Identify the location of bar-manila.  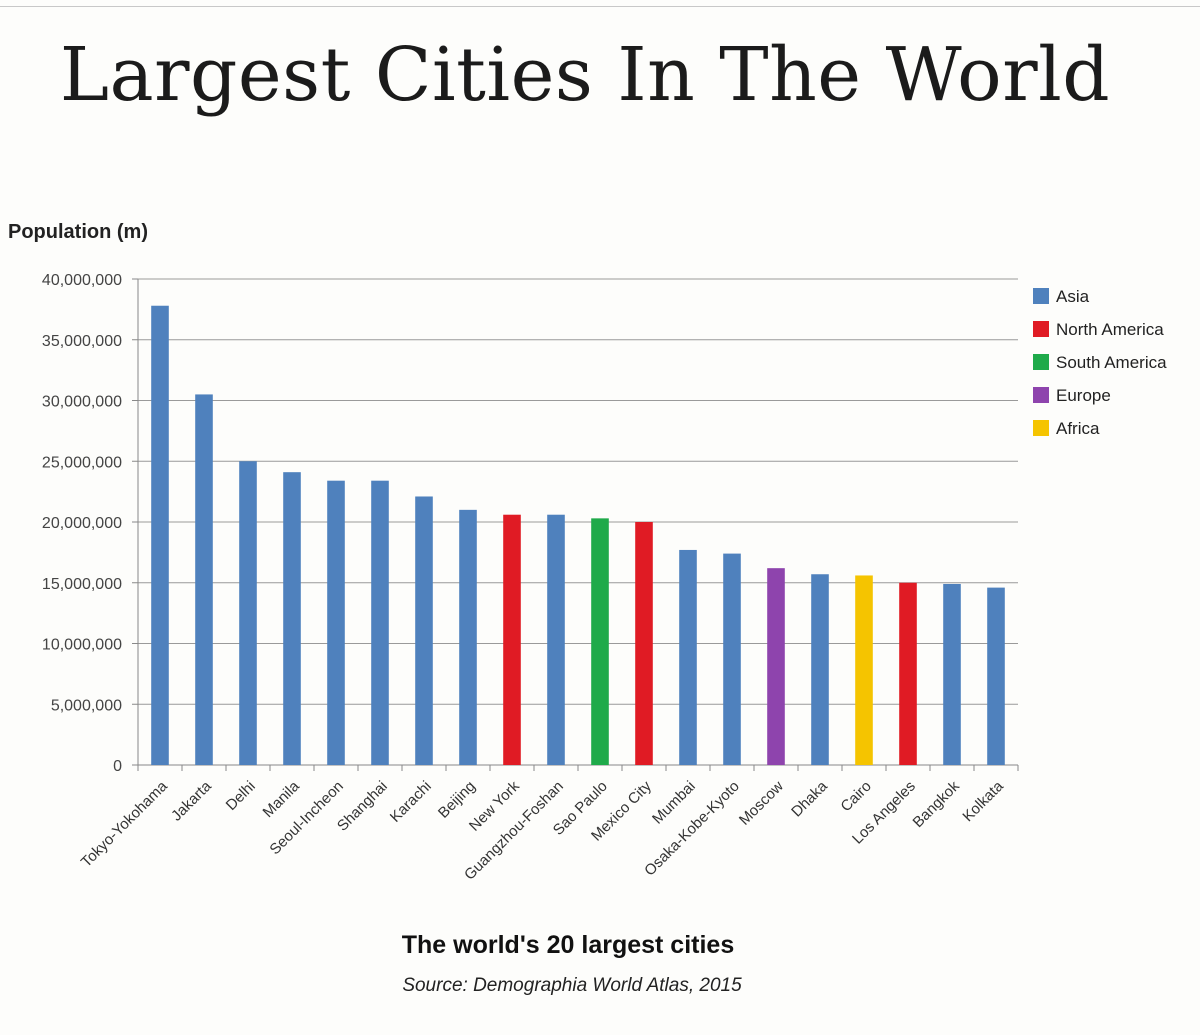
(292, 618).